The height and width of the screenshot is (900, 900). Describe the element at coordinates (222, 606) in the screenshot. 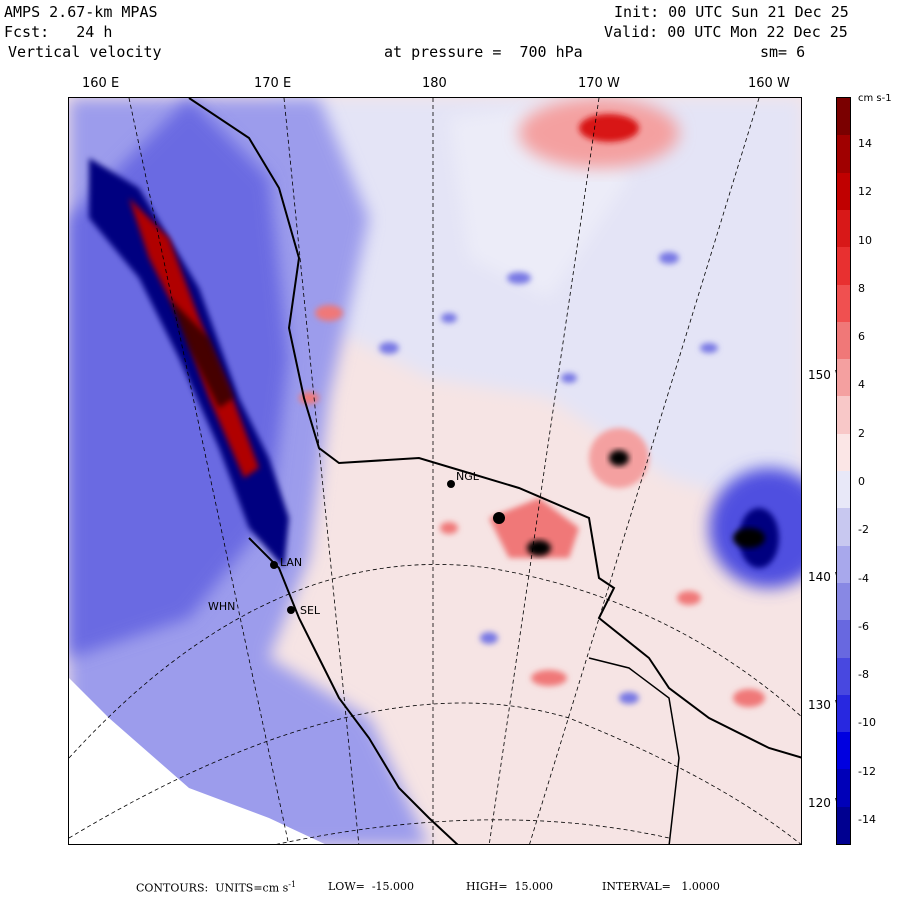

I see `station-whn: WHN` at that location.